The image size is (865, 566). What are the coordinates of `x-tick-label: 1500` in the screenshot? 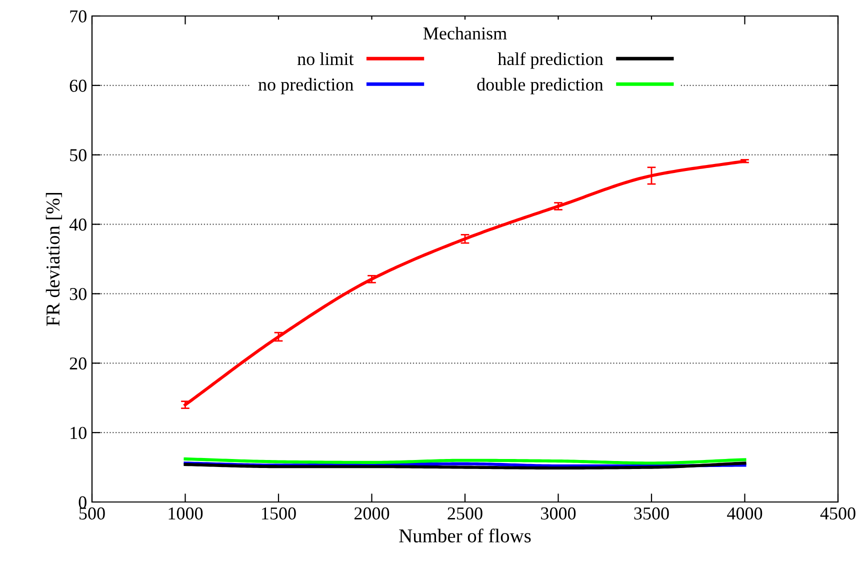 It's located at (279, 513).